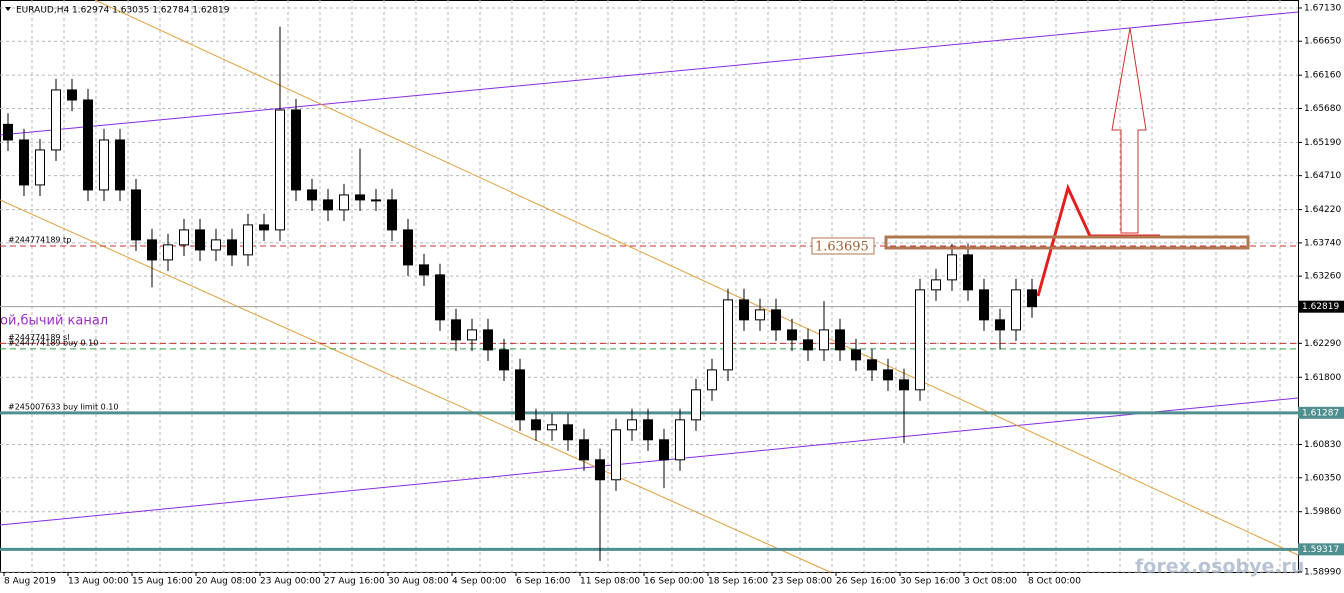 This screenshot has width=1344, height=593. Describe the element at coordinates (354, 582) in the screenshot. I see `x-tick-label: 27 Aug 16:00` at that location.